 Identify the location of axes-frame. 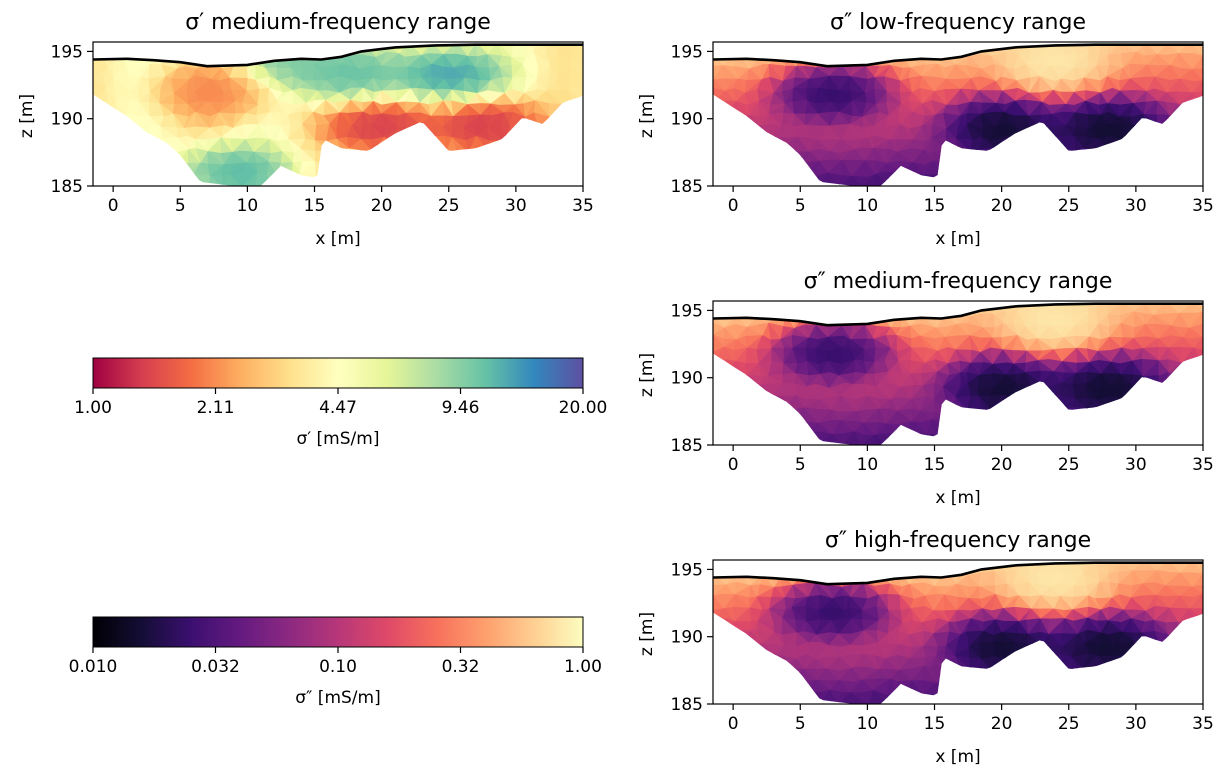
(958, 373).